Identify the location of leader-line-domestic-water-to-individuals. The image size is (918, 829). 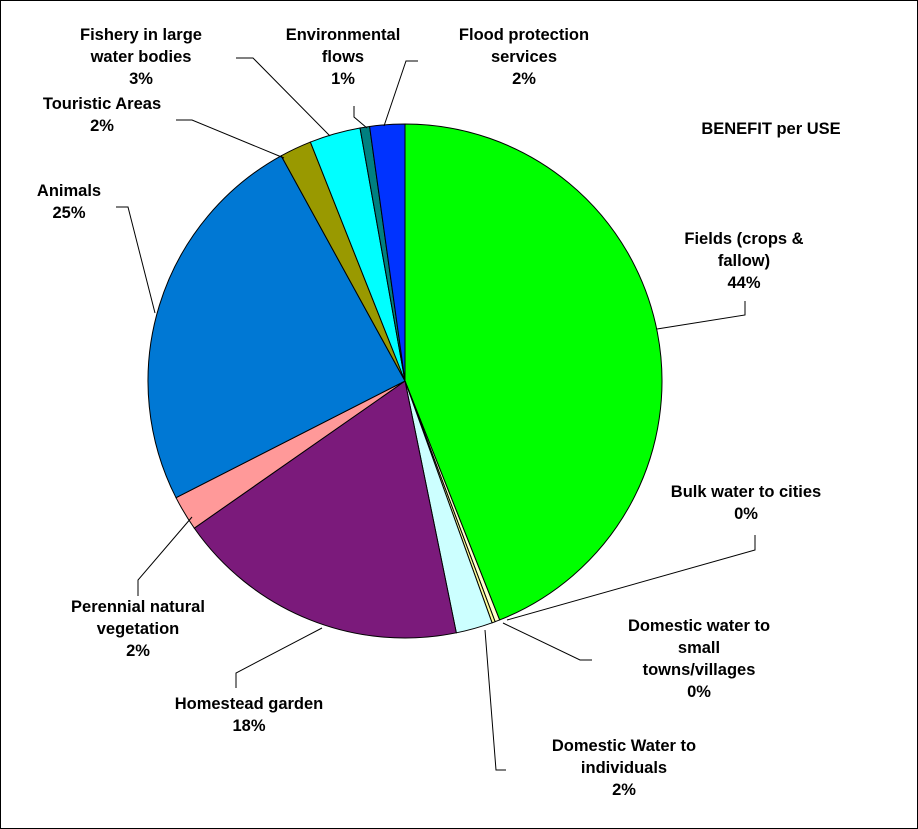
(495, 700).